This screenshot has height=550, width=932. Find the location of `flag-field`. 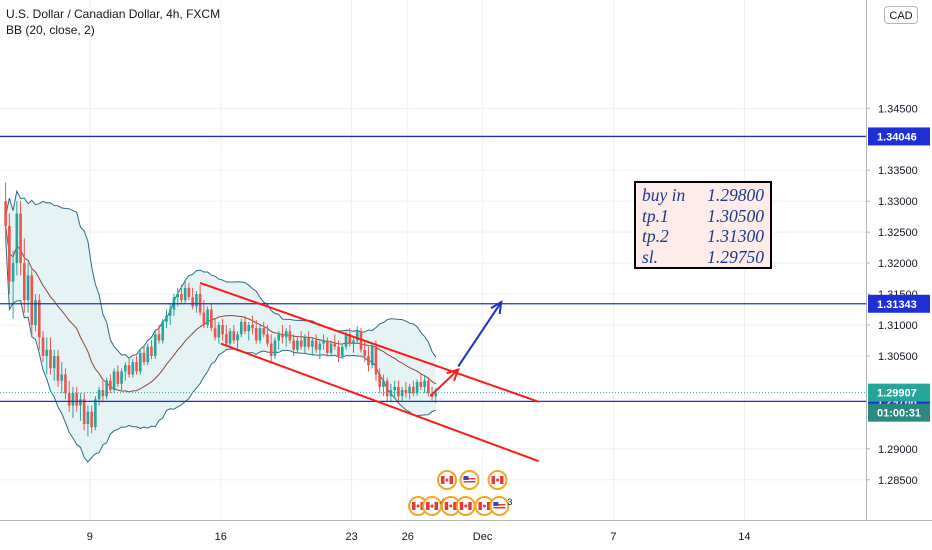

flag-field is located at coordinates (469, 480).